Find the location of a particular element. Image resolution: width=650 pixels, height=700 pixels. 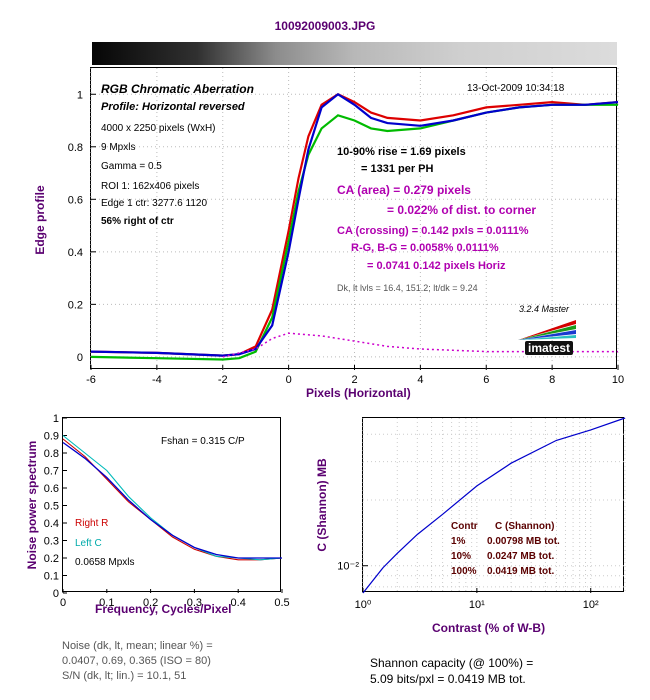

shannon-table-cell: 0.00798 MB tot. is located at coordinates (523, 541).